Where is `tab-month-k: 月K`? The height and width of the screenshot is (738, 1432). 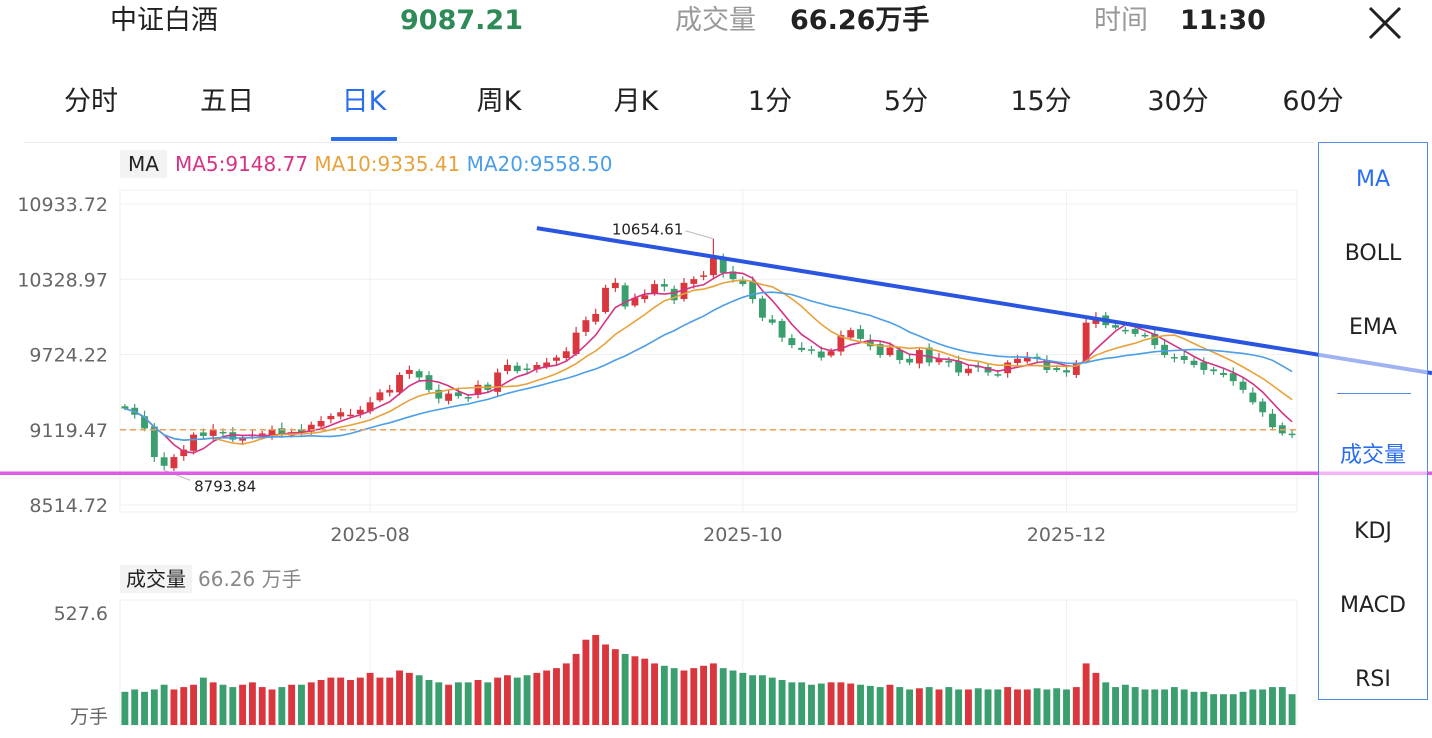
tab-month-k: 月K is located at coordinates (636, 101).